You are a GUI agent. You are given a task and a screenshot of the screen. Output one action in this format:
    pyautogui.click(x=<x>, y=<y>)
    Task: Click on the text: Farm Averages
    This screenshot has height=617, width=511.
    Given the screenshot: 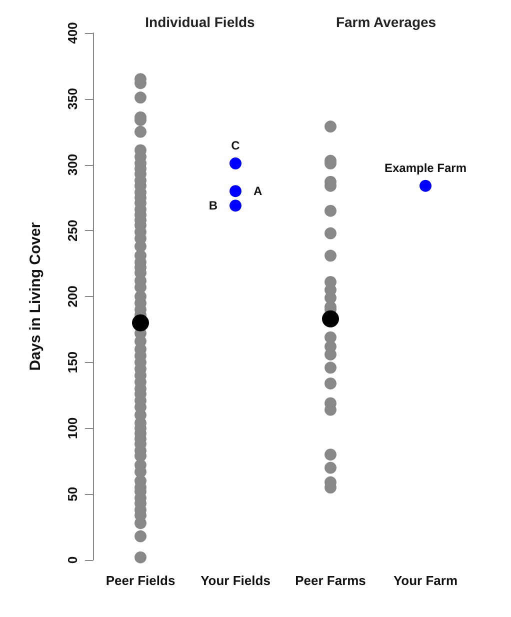 What is the action you would take?
    pyautogui.click(x=386, y=22)
    